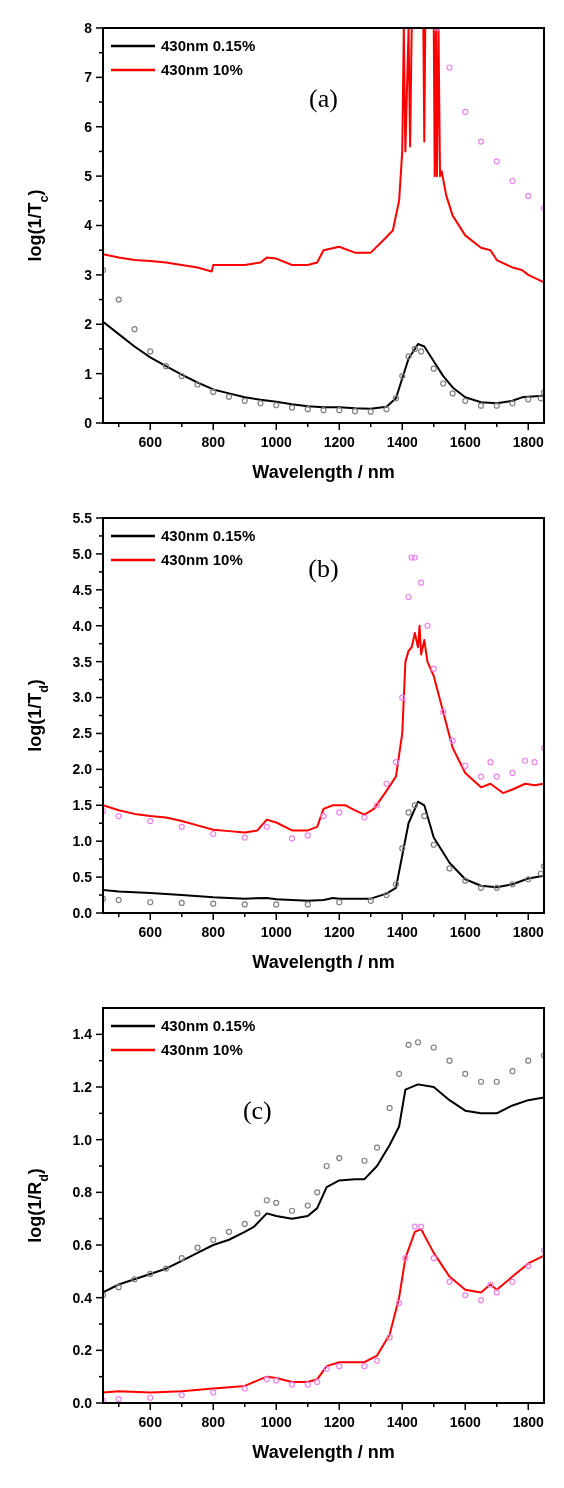  What do you see at coordinates (82, 625) in the screenshot?
I see `y-tick-label: 4.0` at bounding box center [82, 625].